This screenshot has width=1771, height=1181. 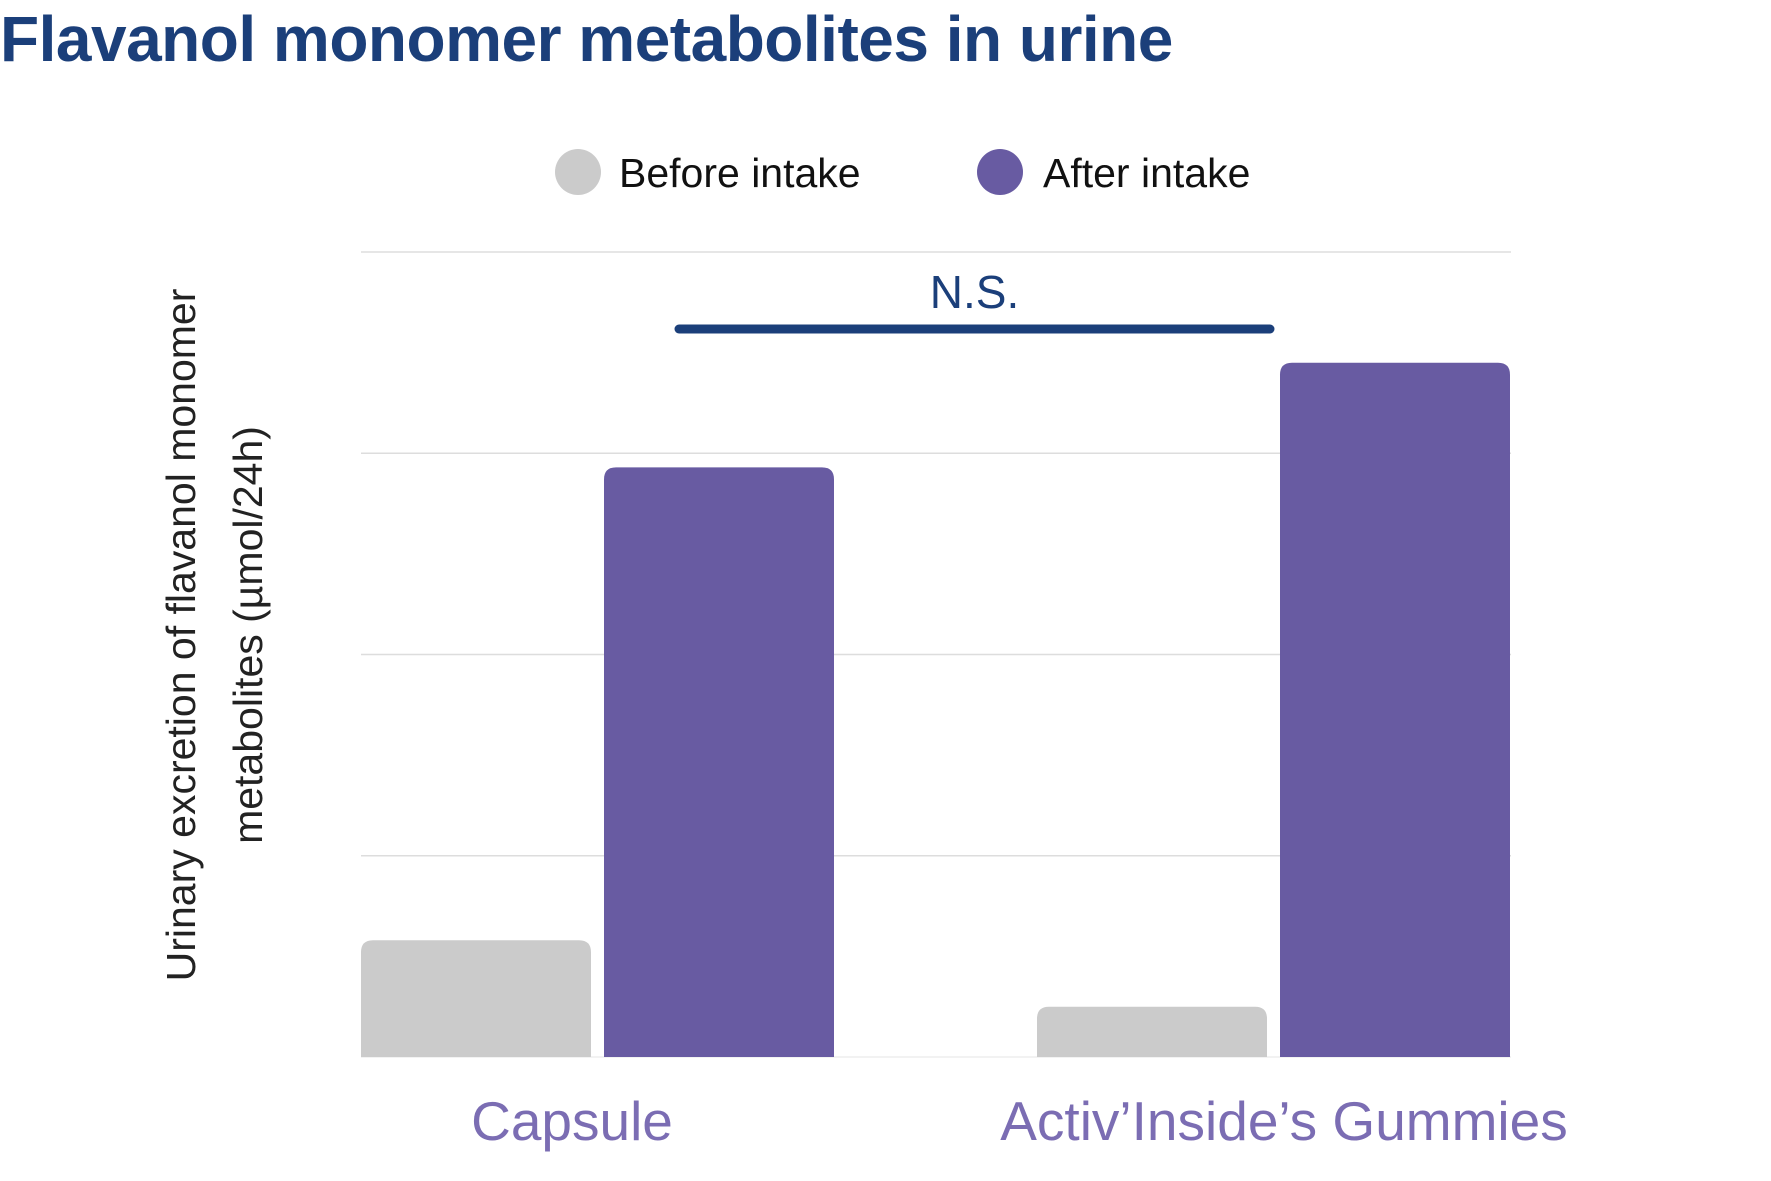 I want to click on x-axis-labels: Capsule Activ’Inside’s Gummies, so click(x=1019, y=1121).